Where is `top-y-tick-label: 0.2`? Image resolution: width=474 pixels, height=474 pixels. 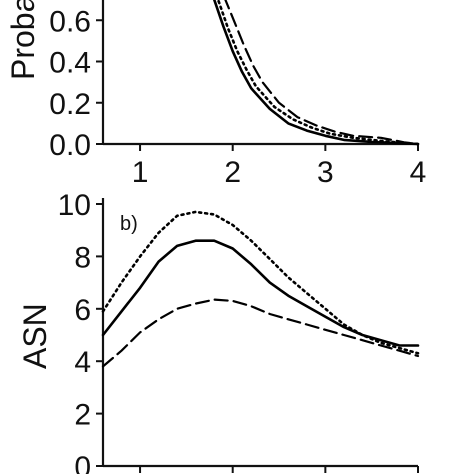
top-y-tick-label: 0.2 is located at coordinates (70, 104).